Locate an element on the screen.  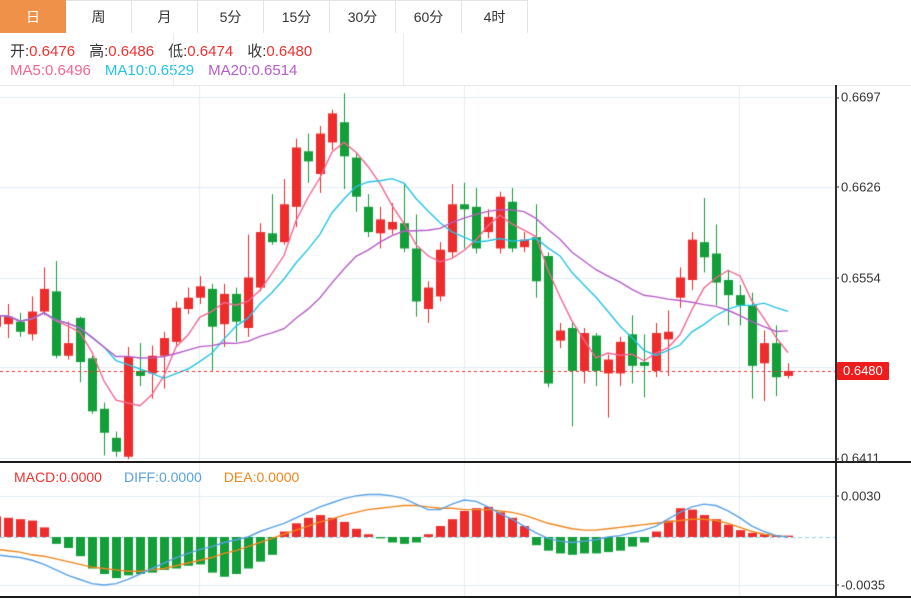
open-value: 0.6476 is located at coordinates (52, 51).